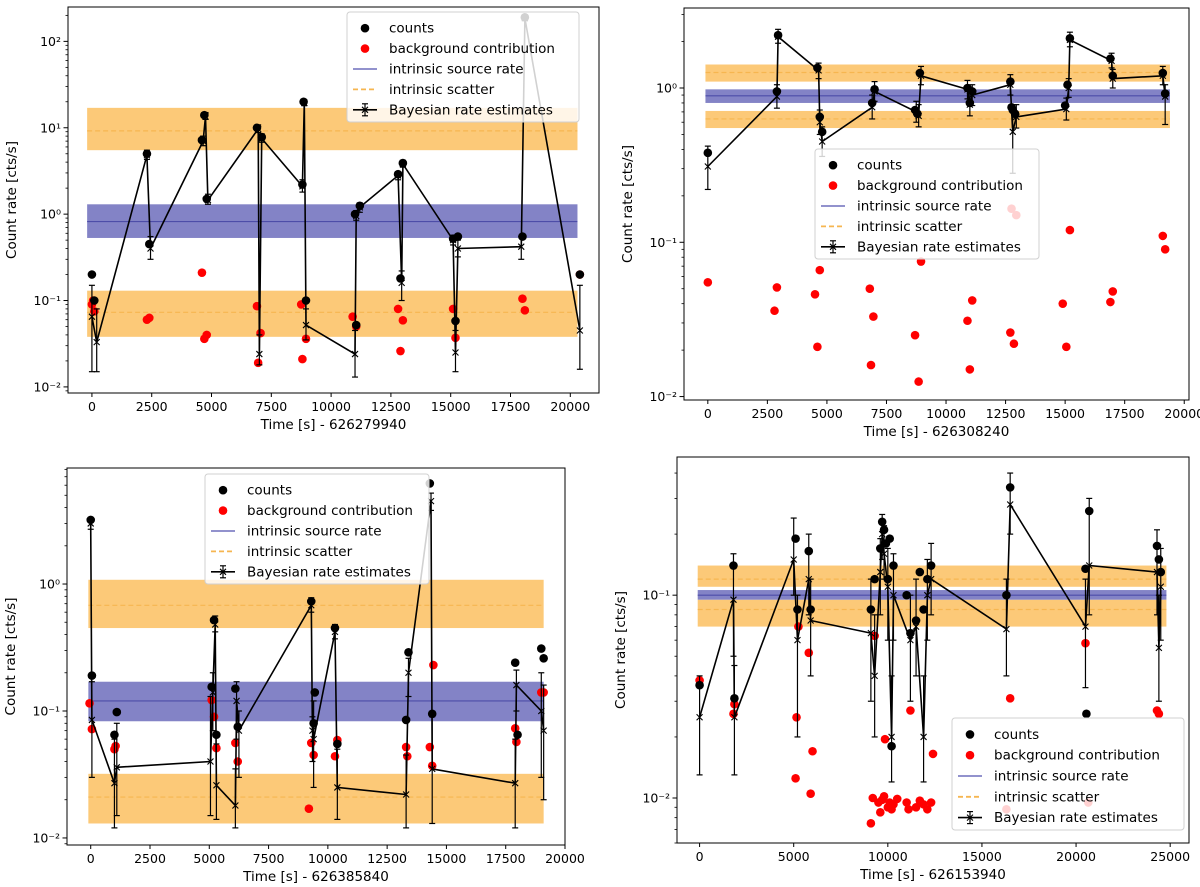 Image resolution: width=1200 pixels, height=887 pixels. Describe the element at coordinates (663, 396) in the screenshot. I see `y-tick-label: 10⁻²` at that location.